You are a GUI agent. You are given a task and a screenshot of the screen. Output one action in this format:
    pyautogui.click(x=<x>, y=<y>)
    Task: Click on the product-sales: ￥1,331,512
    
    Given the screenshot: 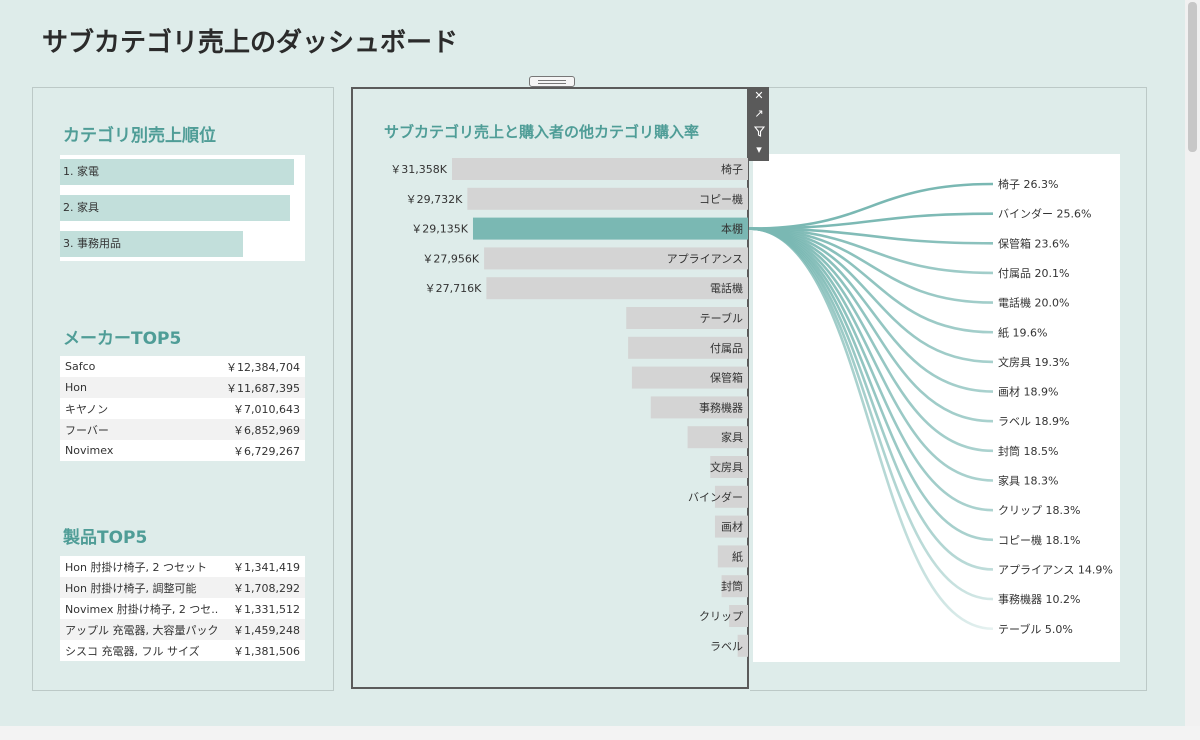 What is the action you would take?
    pyautogui.click(x=265, y=608)
    